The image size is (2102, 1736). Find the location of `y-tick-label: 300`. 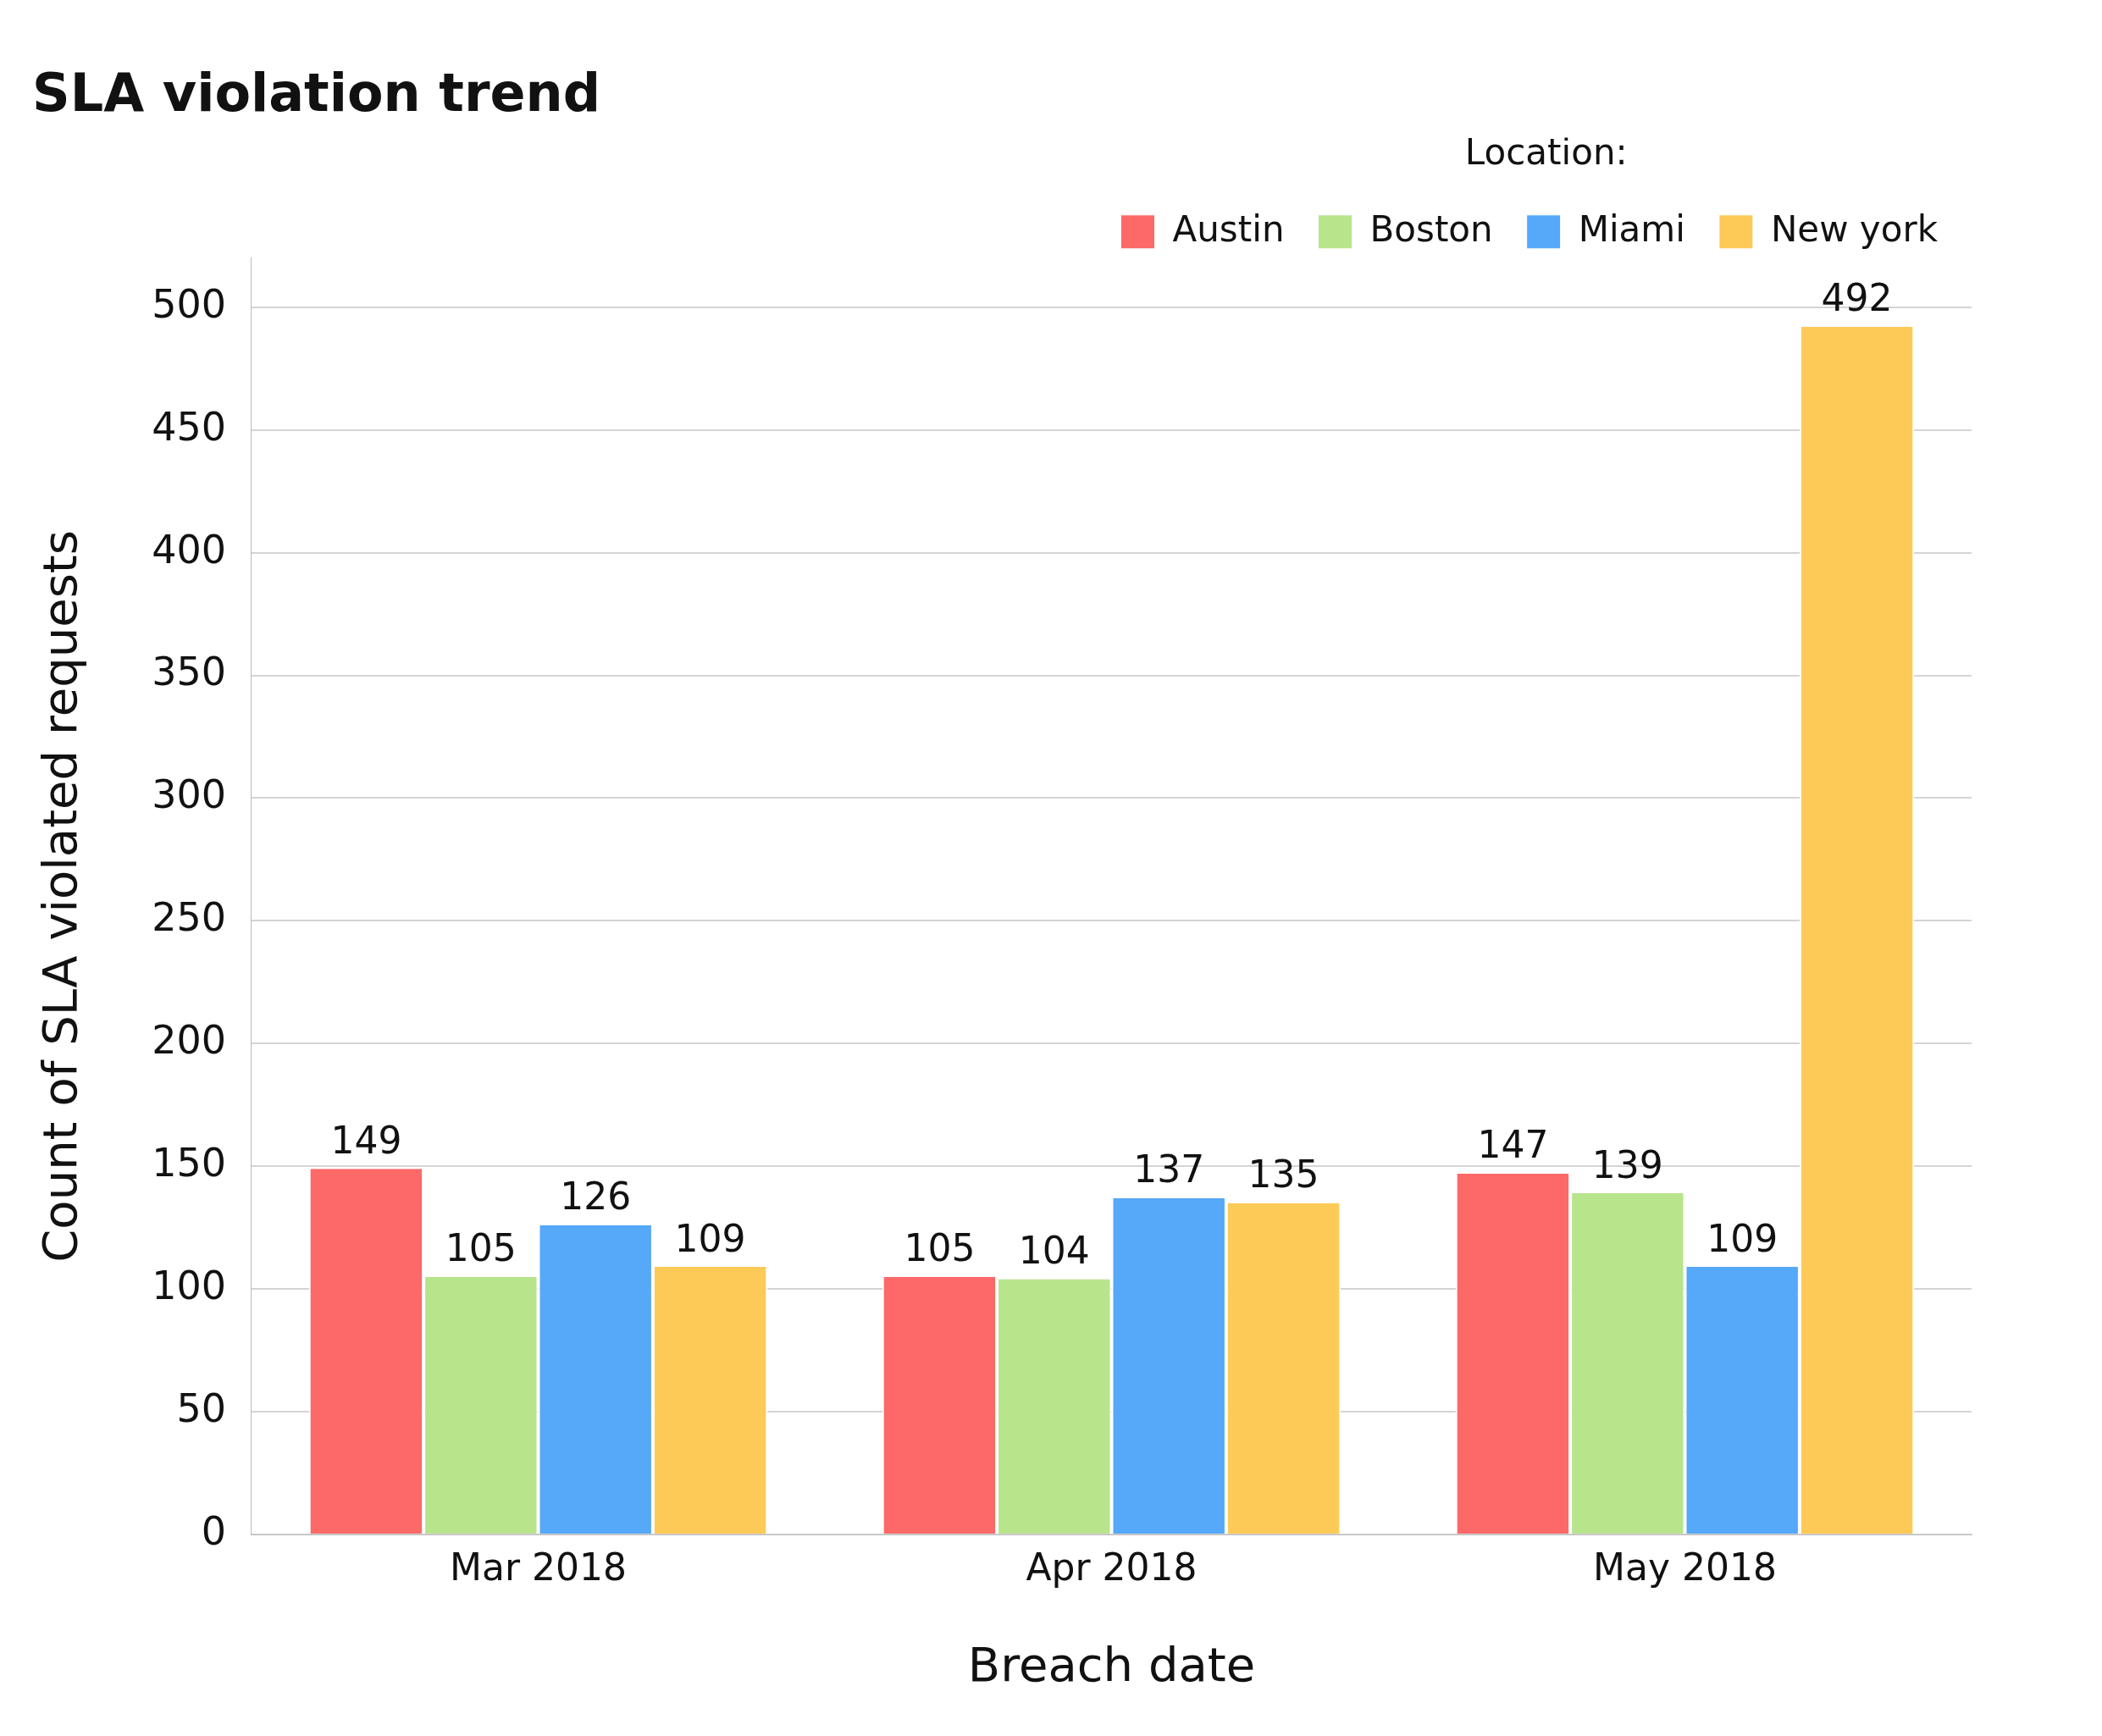

y-tick-label: 300 is located at coordinates (189, 794).